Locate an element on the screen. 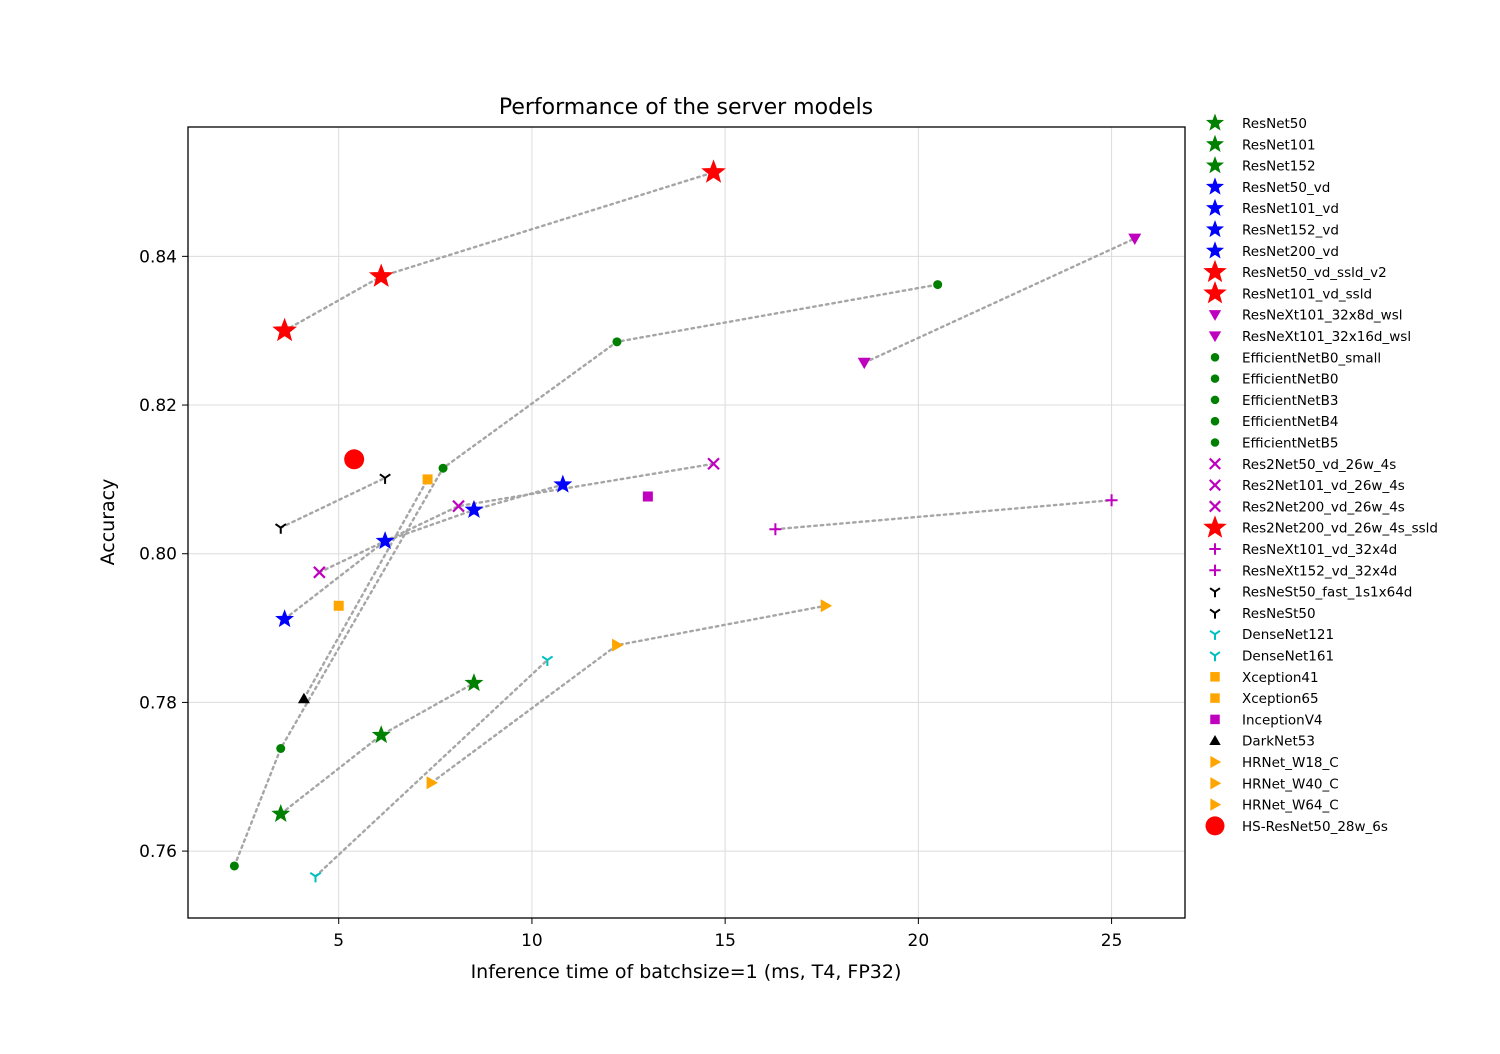  legend-item-resnet200-vd: ResNet200_vd is located at coordinates (1272, 250).